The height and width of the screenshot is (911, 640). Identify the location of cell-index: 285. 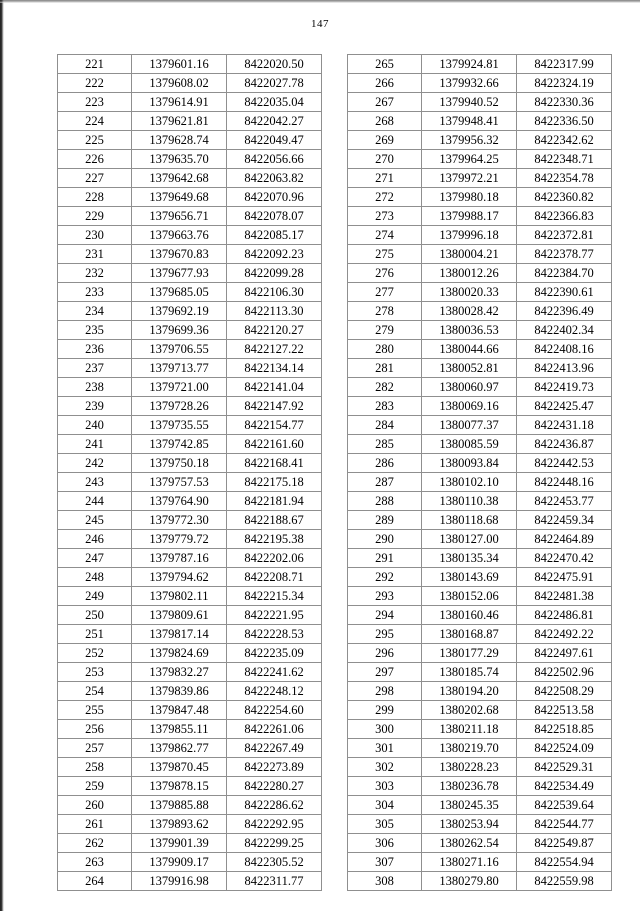
(384, 444).